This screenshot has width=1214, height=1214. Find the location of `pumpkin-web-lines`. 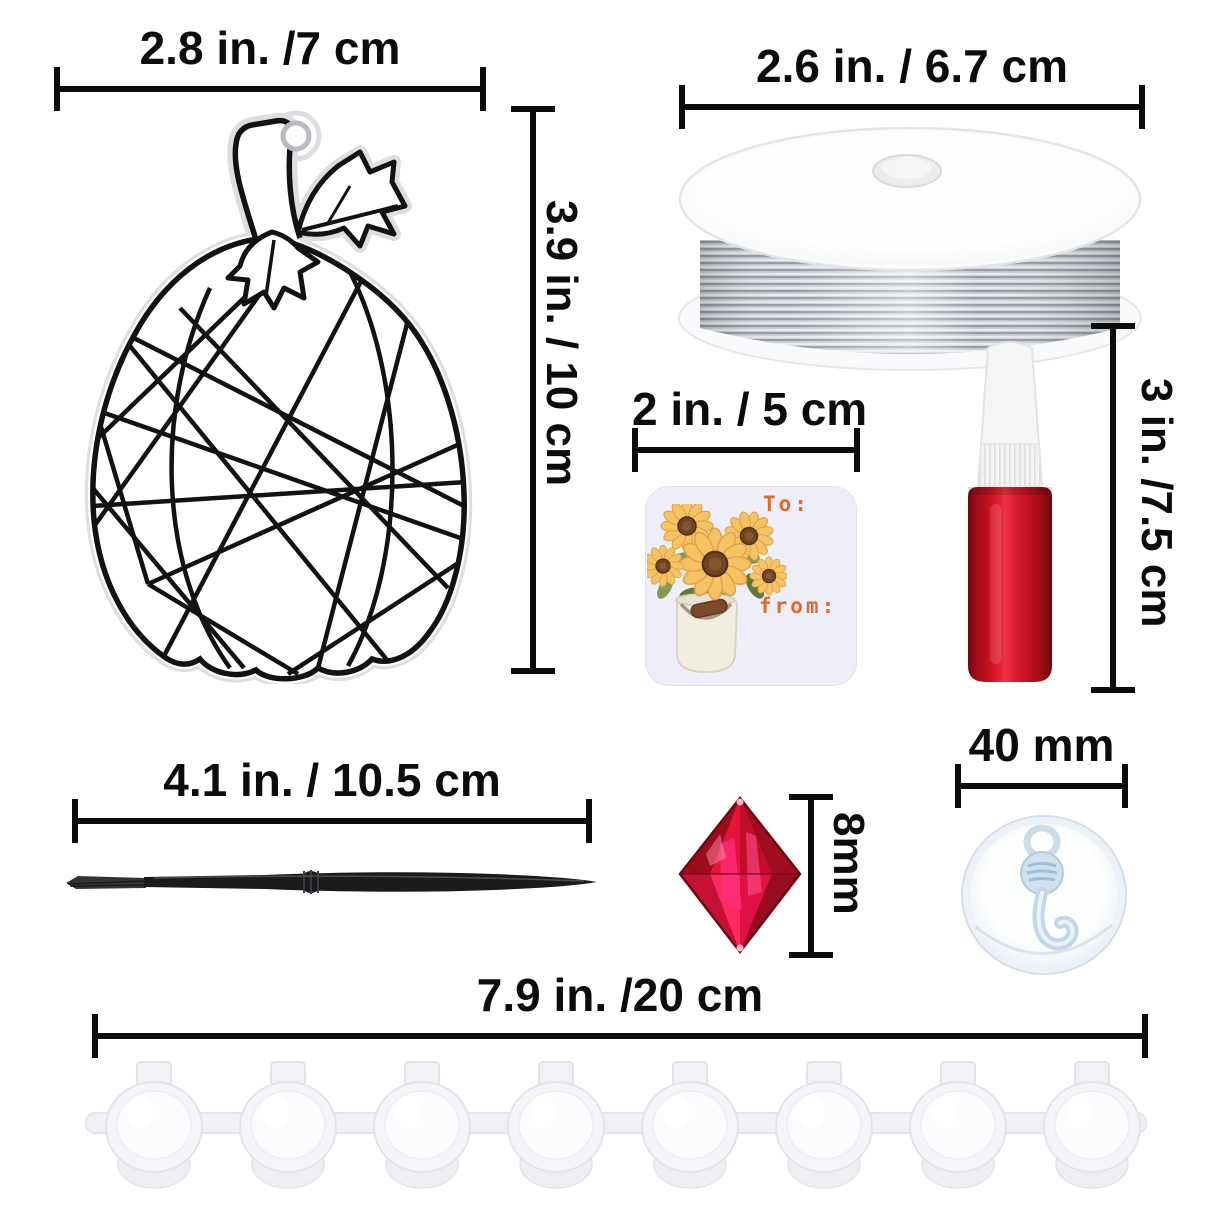

pumpkin-web-lines is located at coordinates (278, 461).